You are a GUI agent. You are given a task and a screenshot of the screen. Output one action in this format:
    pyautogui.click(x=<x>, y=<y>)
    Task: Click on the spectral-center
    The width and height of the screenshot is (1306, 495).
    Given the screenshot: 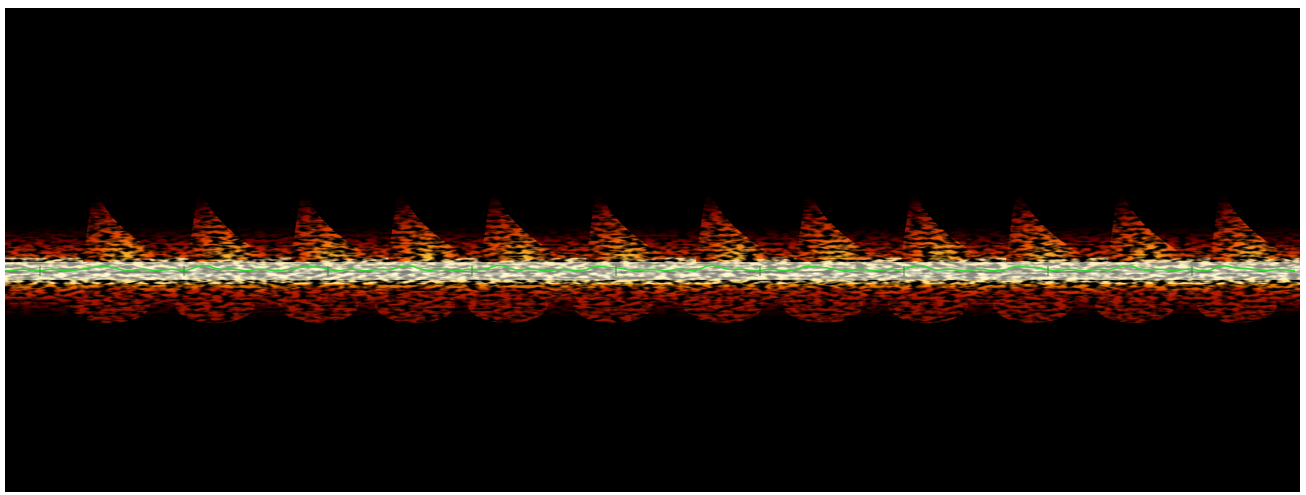 What is the action you would take?
    pyautogui.click(x=652, y=271)
    